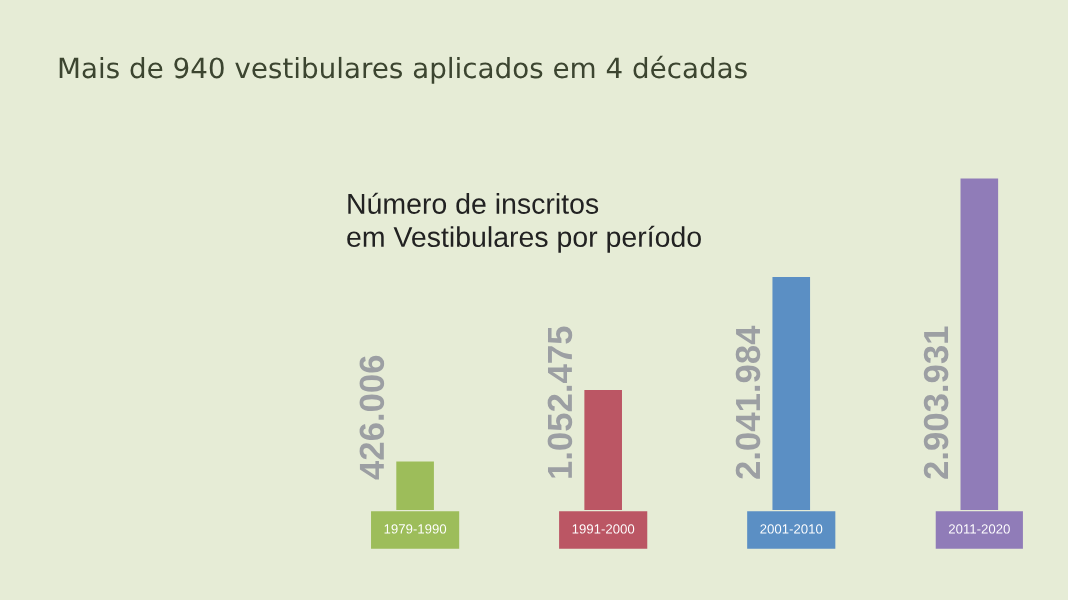  Describe the element at coordinates (791, 529) in the screenshot. I see `x-tick-label: 2001-2010` at that location.